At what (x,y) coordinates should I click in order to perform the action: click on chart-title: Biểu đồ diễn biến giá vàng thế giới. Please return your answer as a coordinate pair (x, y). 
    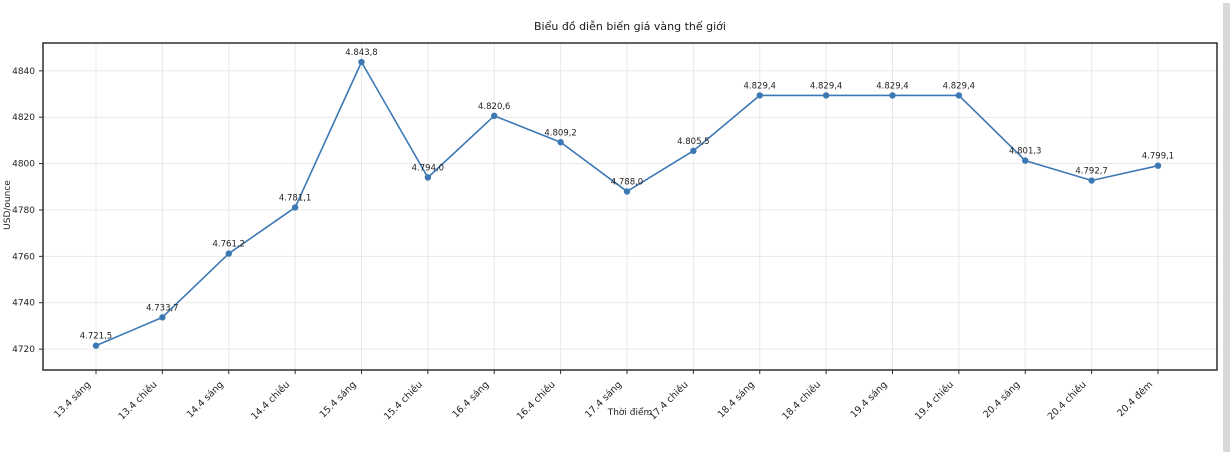
    Looking at the image, I should click on (630, 26).